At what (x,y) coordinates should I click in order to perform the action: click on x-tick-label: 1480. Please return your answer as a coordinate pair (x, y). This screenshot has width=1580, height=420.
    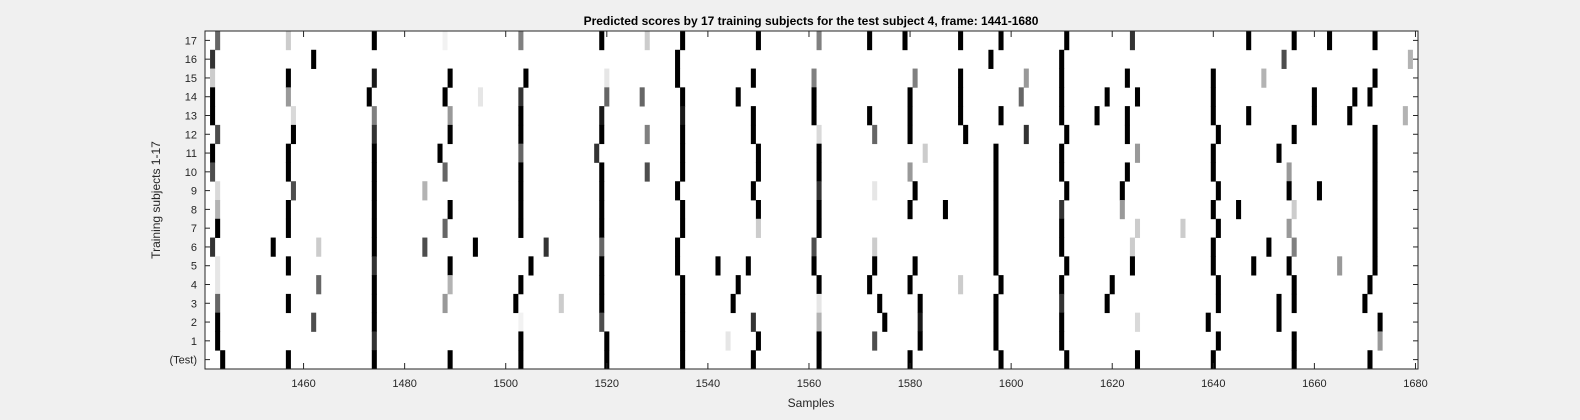
    Looking at the image, I should click on (404, 384).